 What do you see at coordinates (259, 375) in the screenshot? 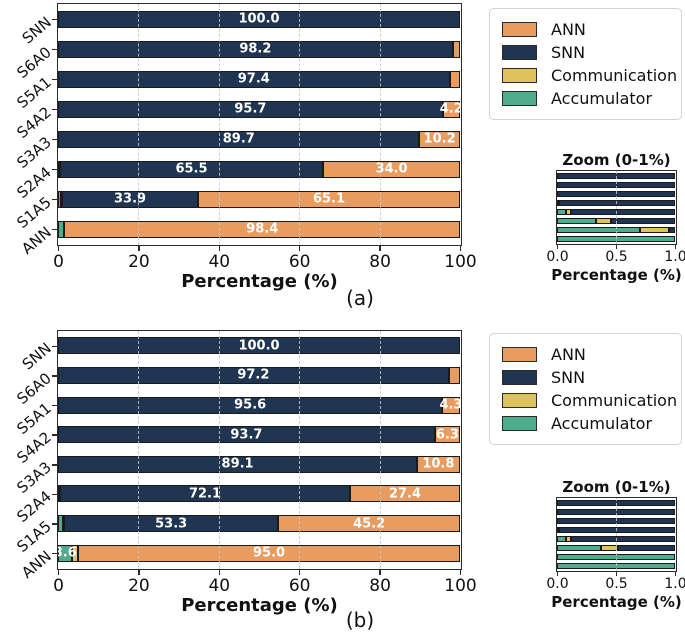
I see `bar-row-S6A0: 97.2` at bounding box center [259, 375].